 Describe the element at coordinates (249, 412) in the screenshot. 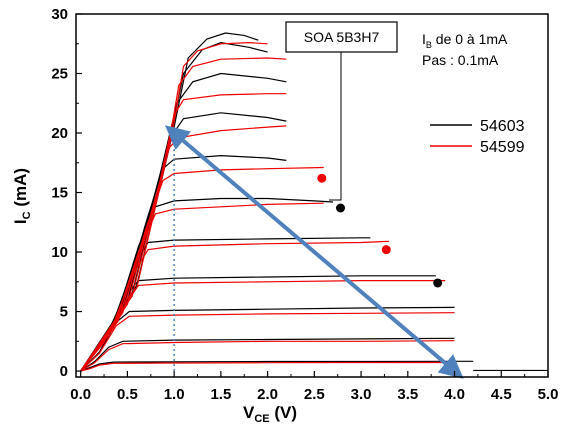

I see `x-axis-title-main: V` at that location.